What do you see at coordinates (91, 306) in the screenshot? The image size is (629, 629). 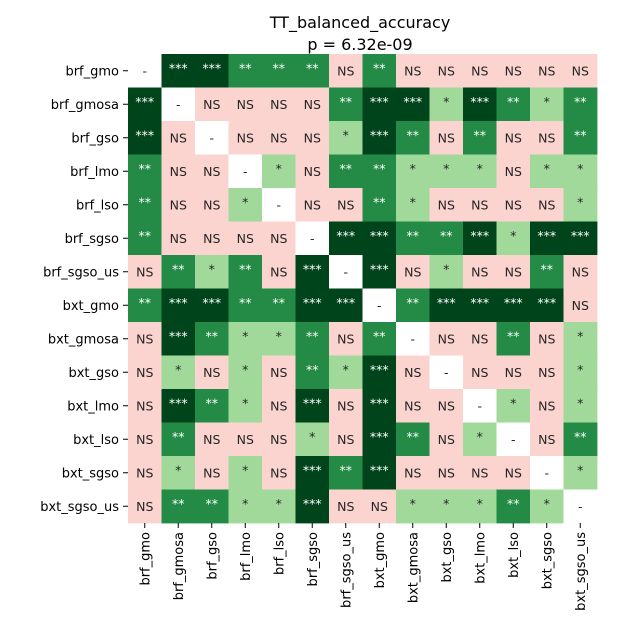 I see `row-label: bxt_gmo` at bounding box center [91, 306].